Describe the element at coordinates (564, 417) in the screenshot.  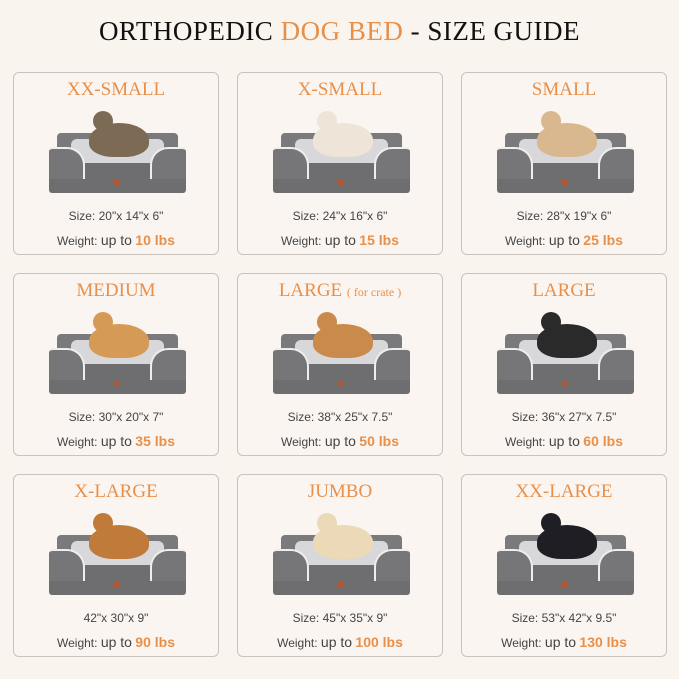
I see `size-dimensions: Size: 36"x 27"x 7.5"` at that location.